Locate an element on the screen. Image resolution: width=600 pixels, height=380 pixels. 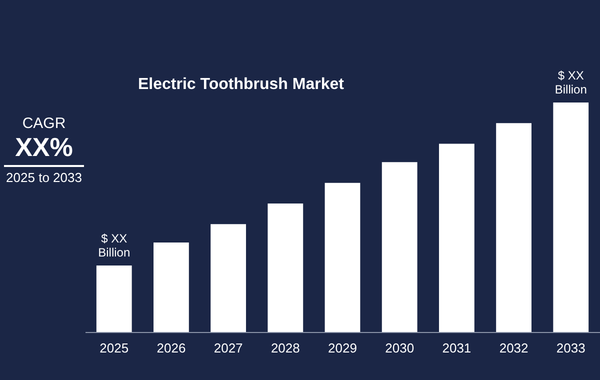
text: CAGR is located at coordinates (44, 123).